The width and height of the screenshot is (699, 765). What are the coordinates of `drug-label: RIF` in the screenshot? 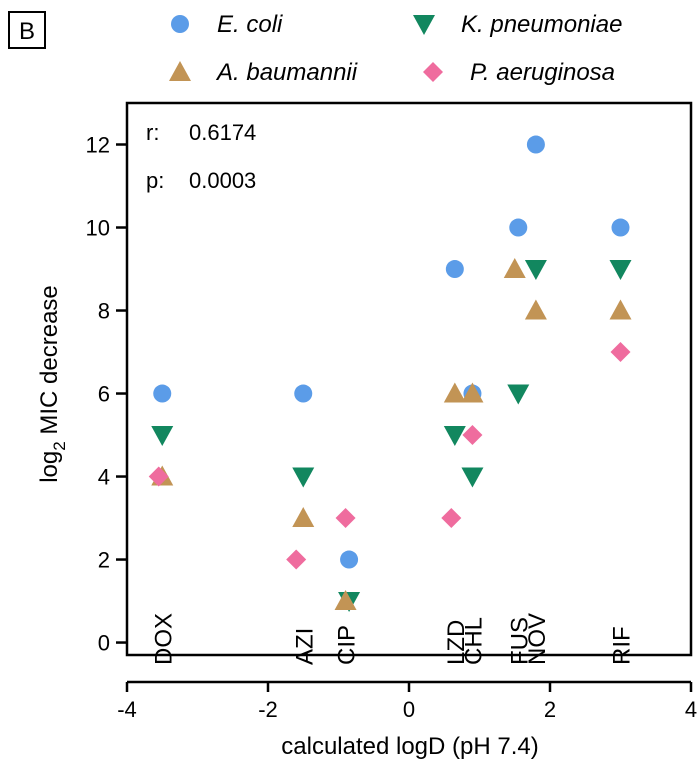 It's located at (622, 645).